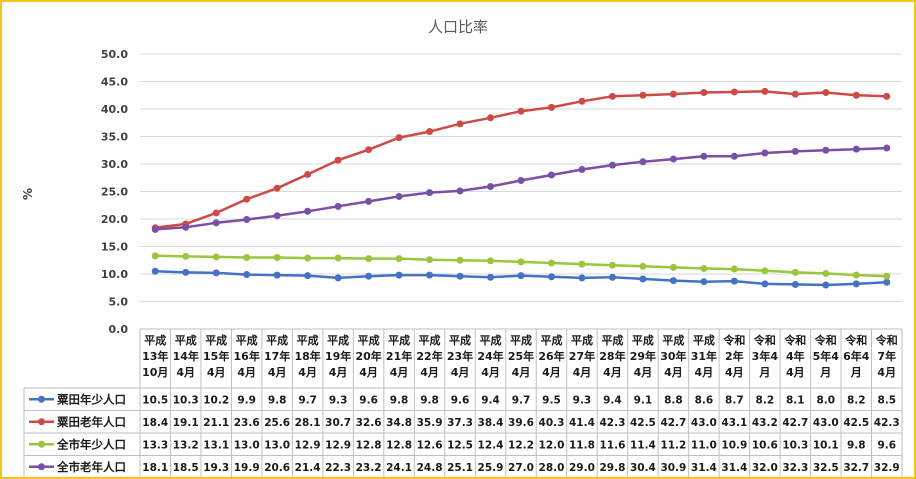 This screenshot has height=479, width=916. What do you see at coordinates (277, 356) in the screenshot?
I see `x-tick-label: 17年` at bounding box center [277, 356].